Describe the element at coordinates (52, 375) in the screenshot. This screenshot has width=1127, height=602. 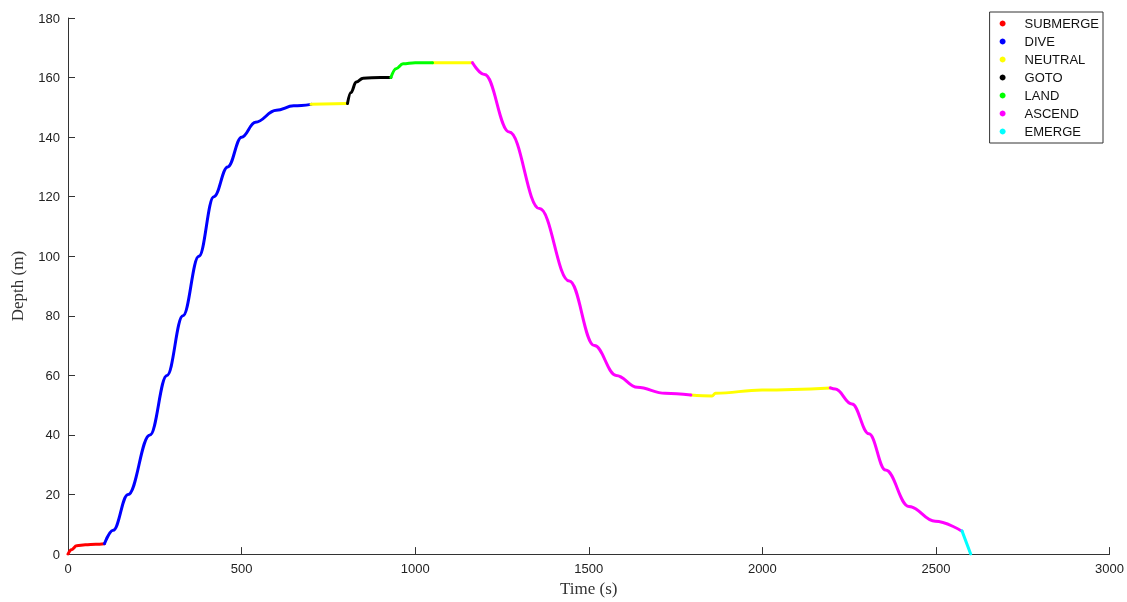
I see `y-tick-label: 60` at that location.